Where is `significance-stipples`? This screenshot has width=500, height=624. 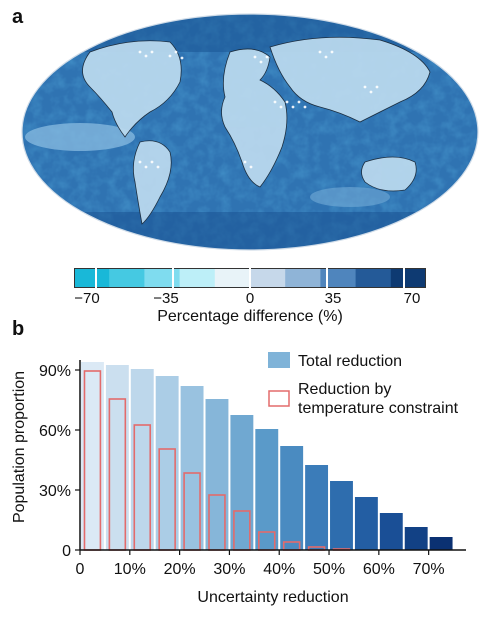 significance-stipples is located at coordinates (258, 109).